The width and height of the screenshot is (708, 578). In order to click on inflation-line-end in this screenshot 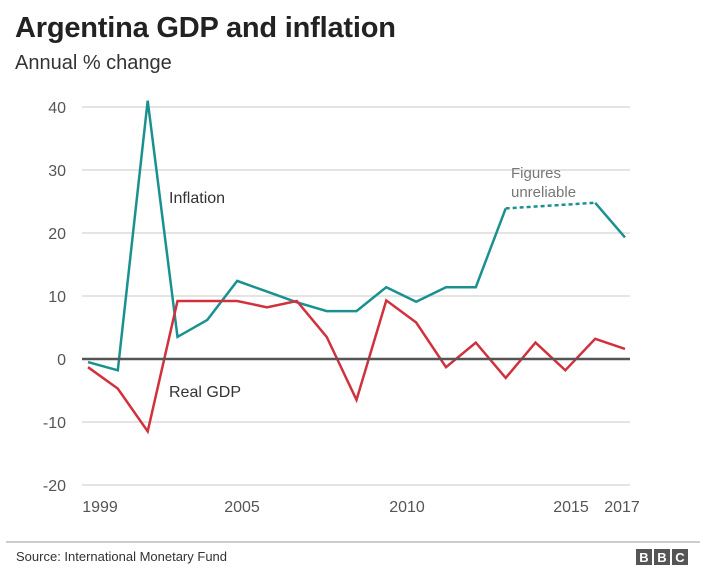, I will do `click(610, 220)`.